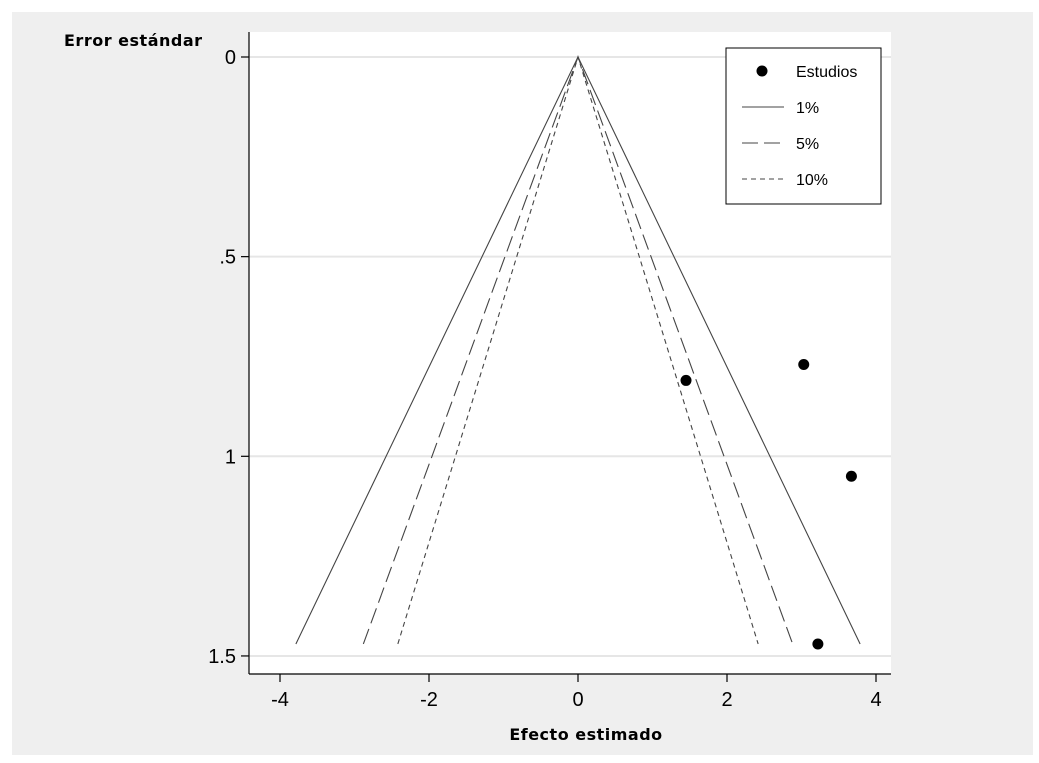  Describe the element at coordinates (230, 58) in the screenshot. I see `y-tick-label: 0` at that location.